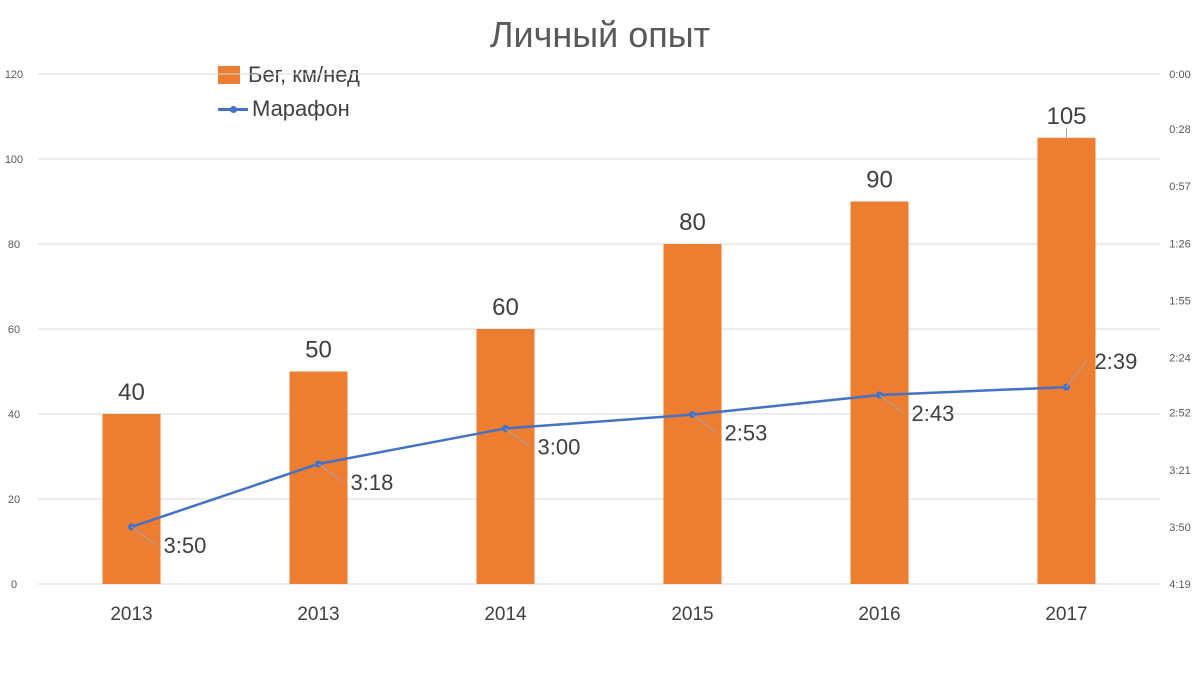  What do you see at coordinates (879, 180) in the screenshot?
I see `bar-data-label: 90` at bounding box center [879, 180].